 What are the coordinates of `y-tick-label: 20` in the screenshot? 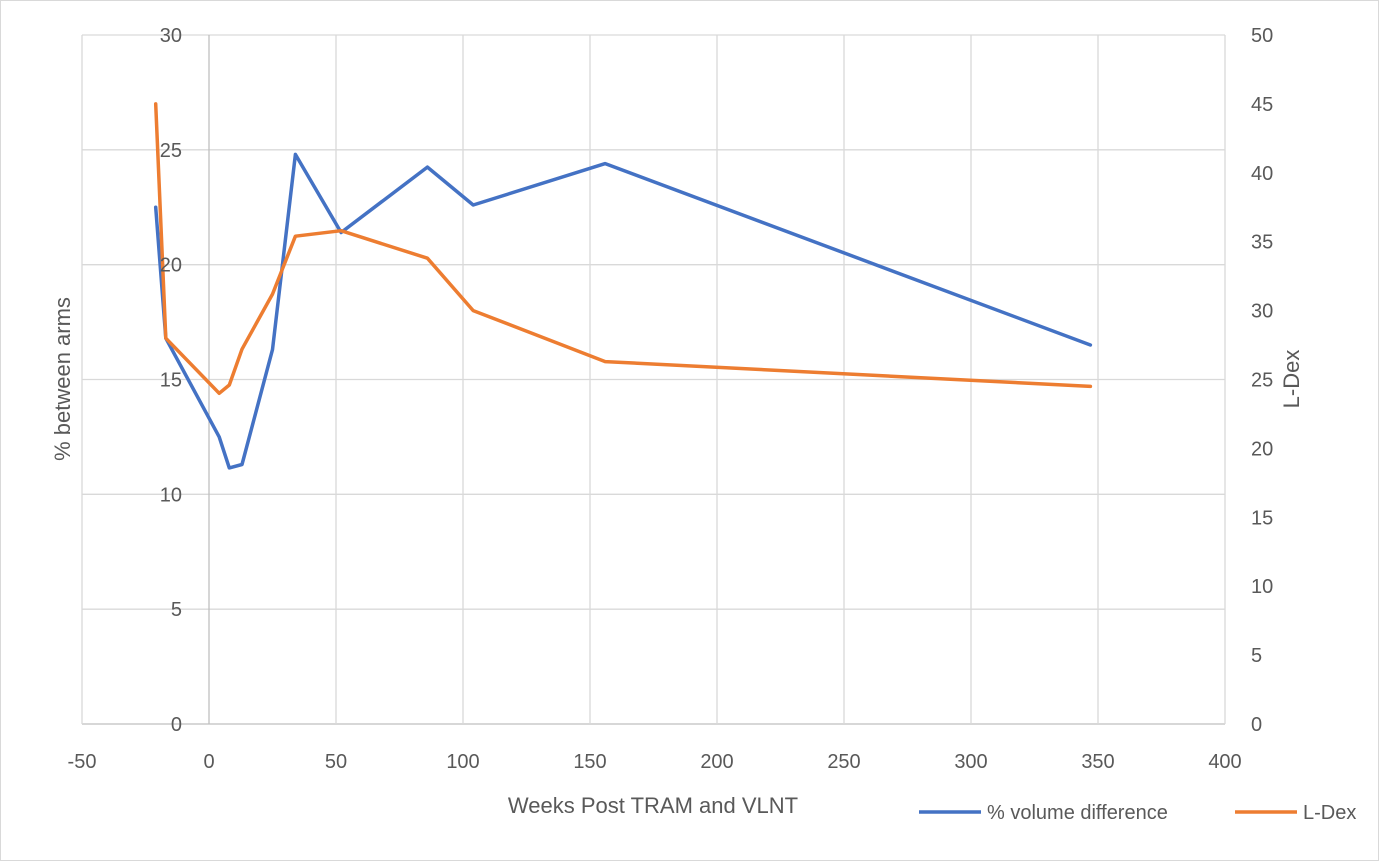 It's located at (171, 266).